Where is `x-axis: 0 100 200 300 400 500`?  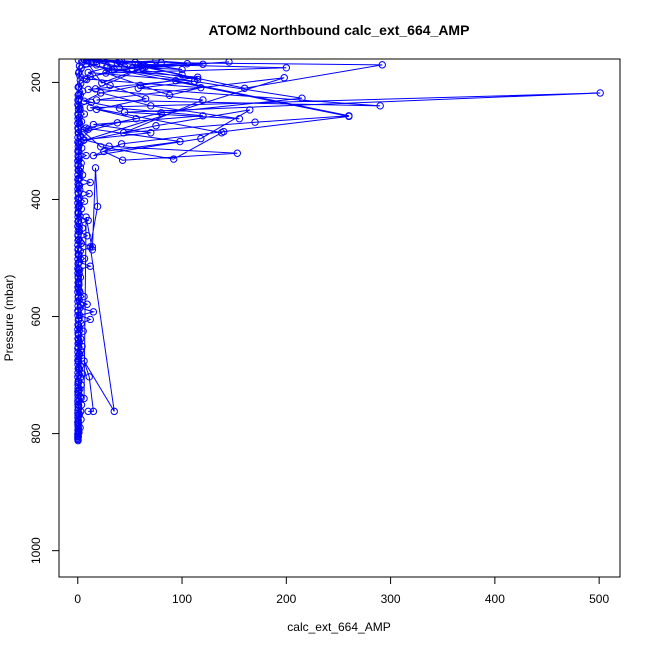 x-axis: 0 100 200 300 400 500 is located at coordinates (341, 591).